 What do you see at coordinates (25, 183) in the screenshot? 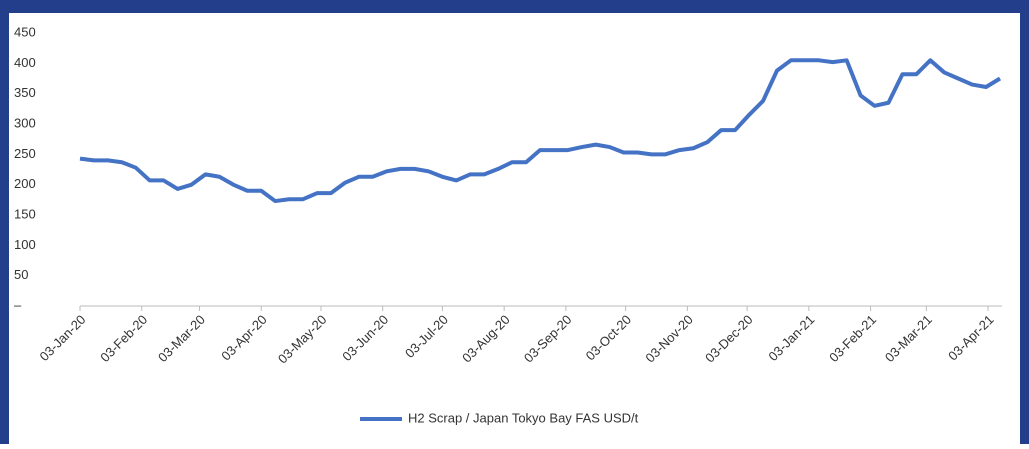
I see `y-tick-label: 200` at bounding box center [25, 183].